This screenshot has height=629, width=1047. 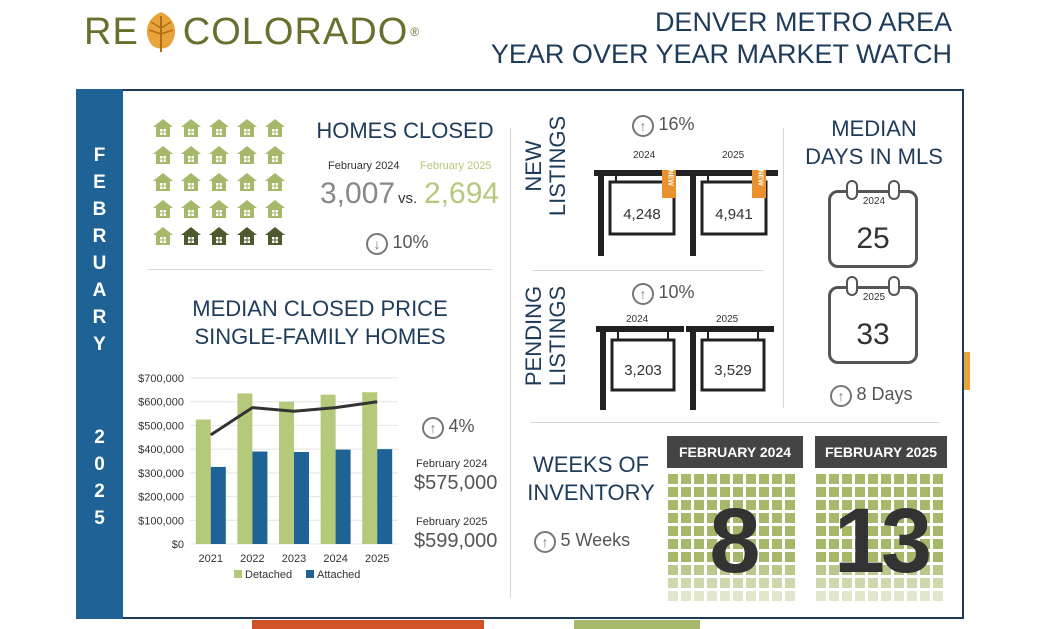 What do you see at coordinates (408, 198) in the screenshot?
I see `homes-closed-vs: vs.` at bounding box center [408, 198].